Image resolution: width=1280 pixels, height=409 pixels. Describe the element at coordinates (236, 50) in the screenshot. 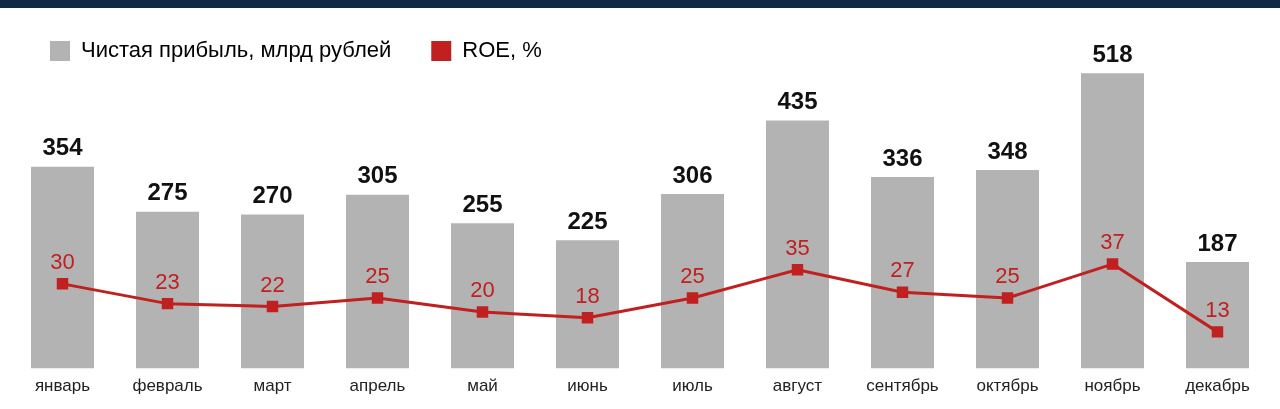

I see `legend-label: Чистая прибыль, млрд рублей` at that location.